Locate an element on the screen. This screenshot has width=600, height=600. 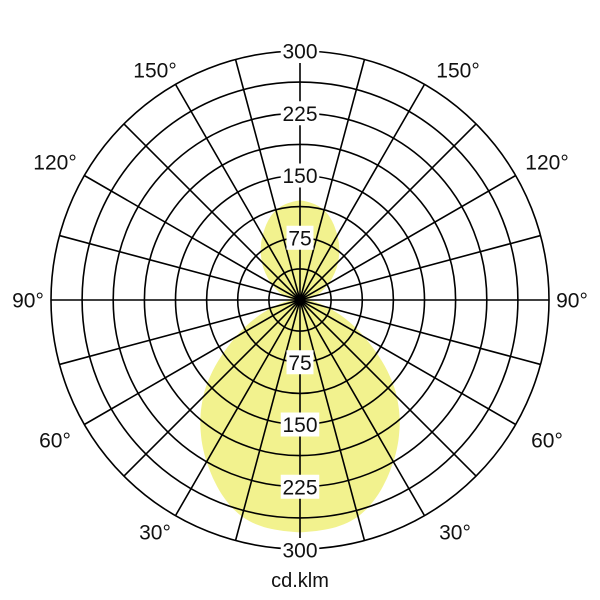
angle-label-right: 120° is located at coordinates (546, 163).